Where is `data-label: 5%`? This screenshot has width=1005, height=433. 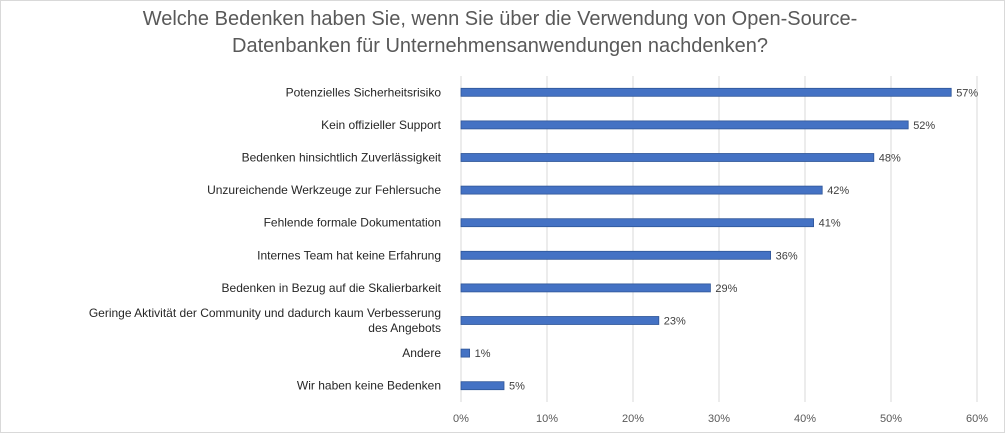
data-label: 5% is located at coordinates (517, 387).